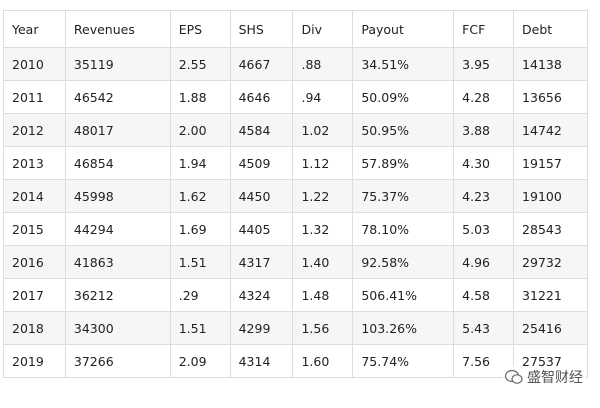 This screenshot has width=600, height=408. What do you see at coordinates (484, 262) in the screenshot?
I see `table-cell: 4.96` at bounding box center [484, 262].